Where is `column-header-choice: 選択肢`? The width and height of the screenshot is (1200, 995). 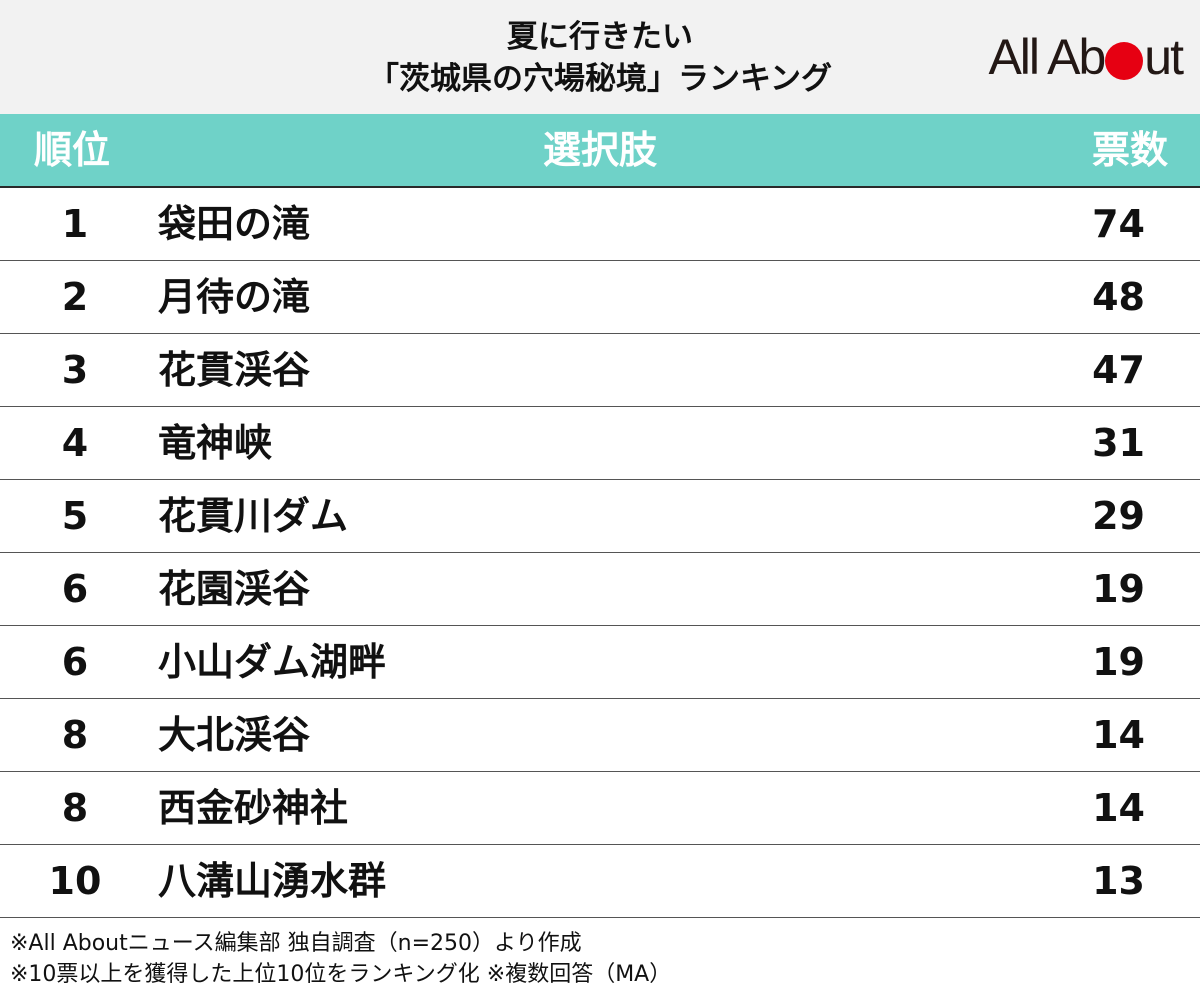
column-header-choice: 選択肢 is located at coordinates (599, 150).